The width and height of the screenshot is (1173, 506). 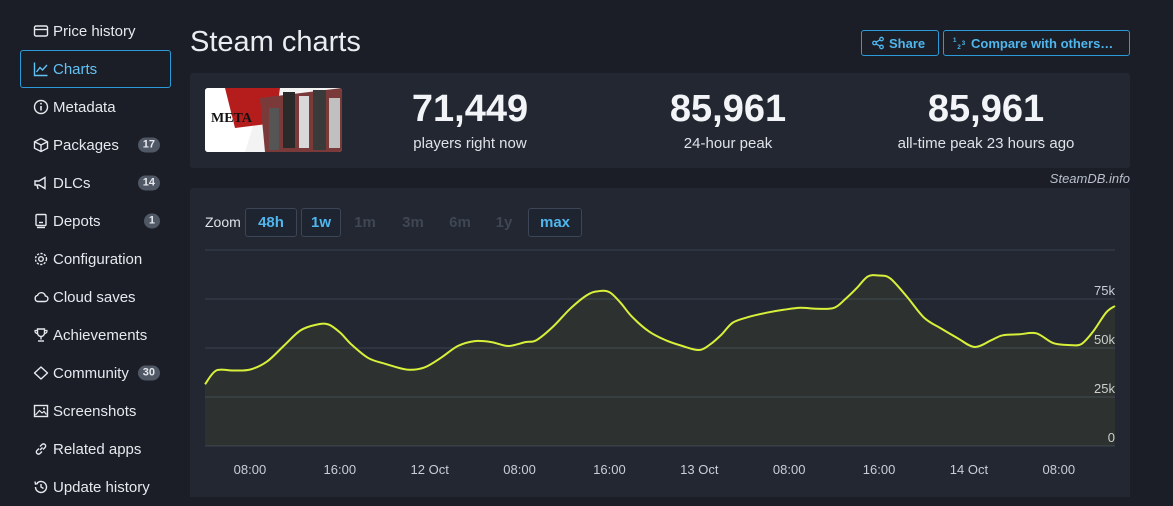 What do you see at coordinates (986, 109) in the screenshot?
I see `alltime-peak-value: 85,961` at bounding box center [986, 109].